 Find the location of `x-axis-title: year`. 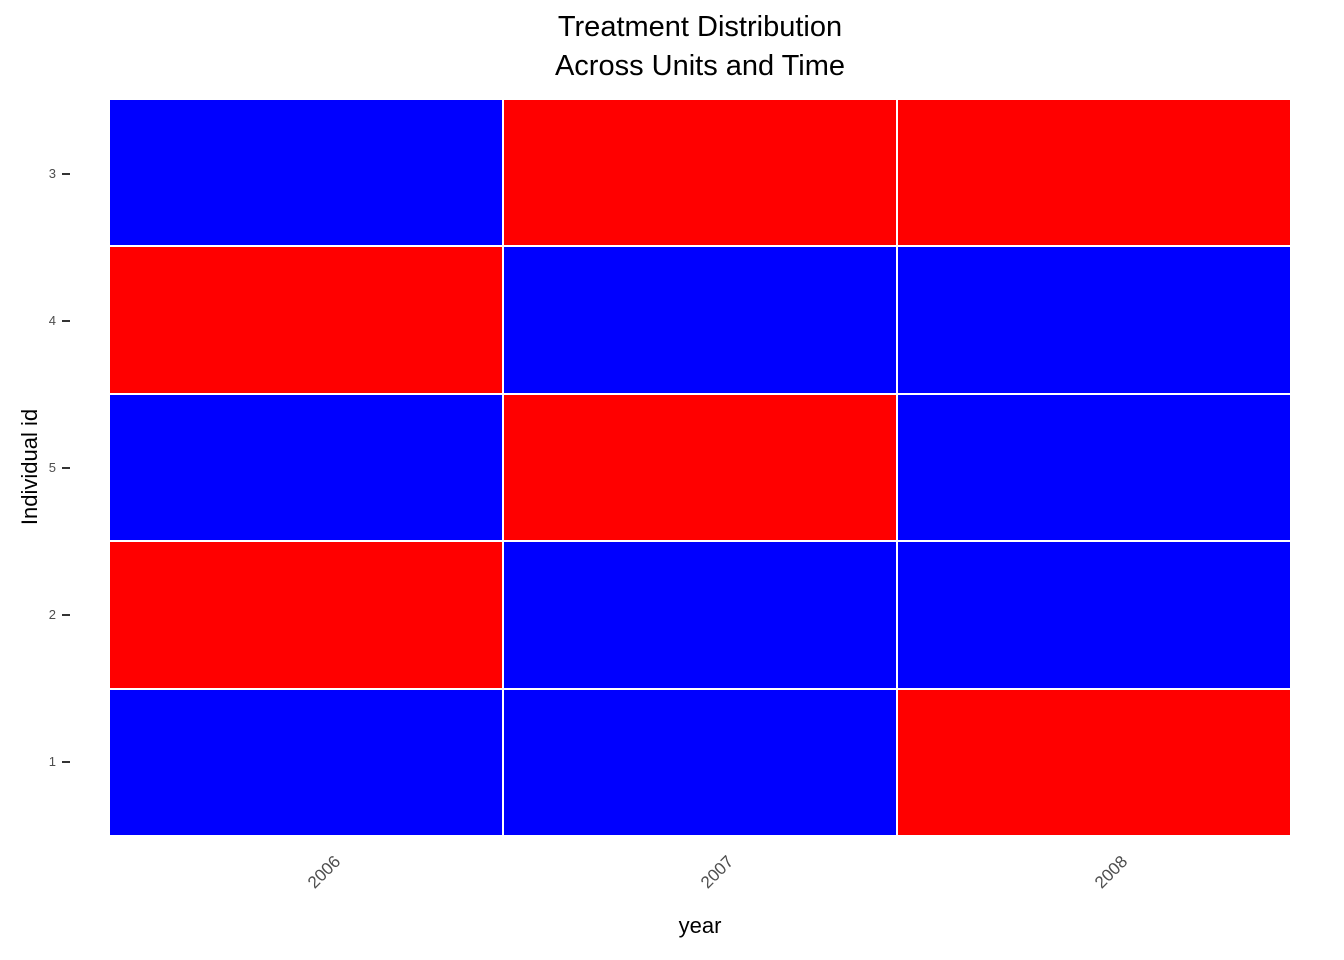

x-axis-title: year is located at coordinates (700, 925).